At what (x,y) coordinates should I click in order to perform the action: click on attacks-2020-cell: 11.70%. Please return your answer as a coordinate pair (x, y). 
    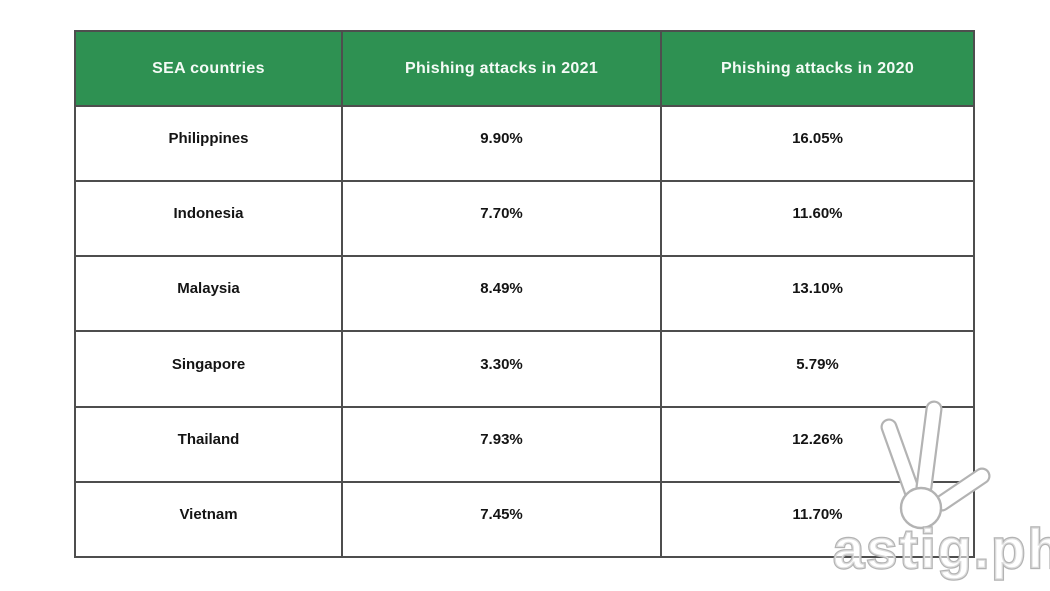
    Looking at the image, I should click on (817, 519).